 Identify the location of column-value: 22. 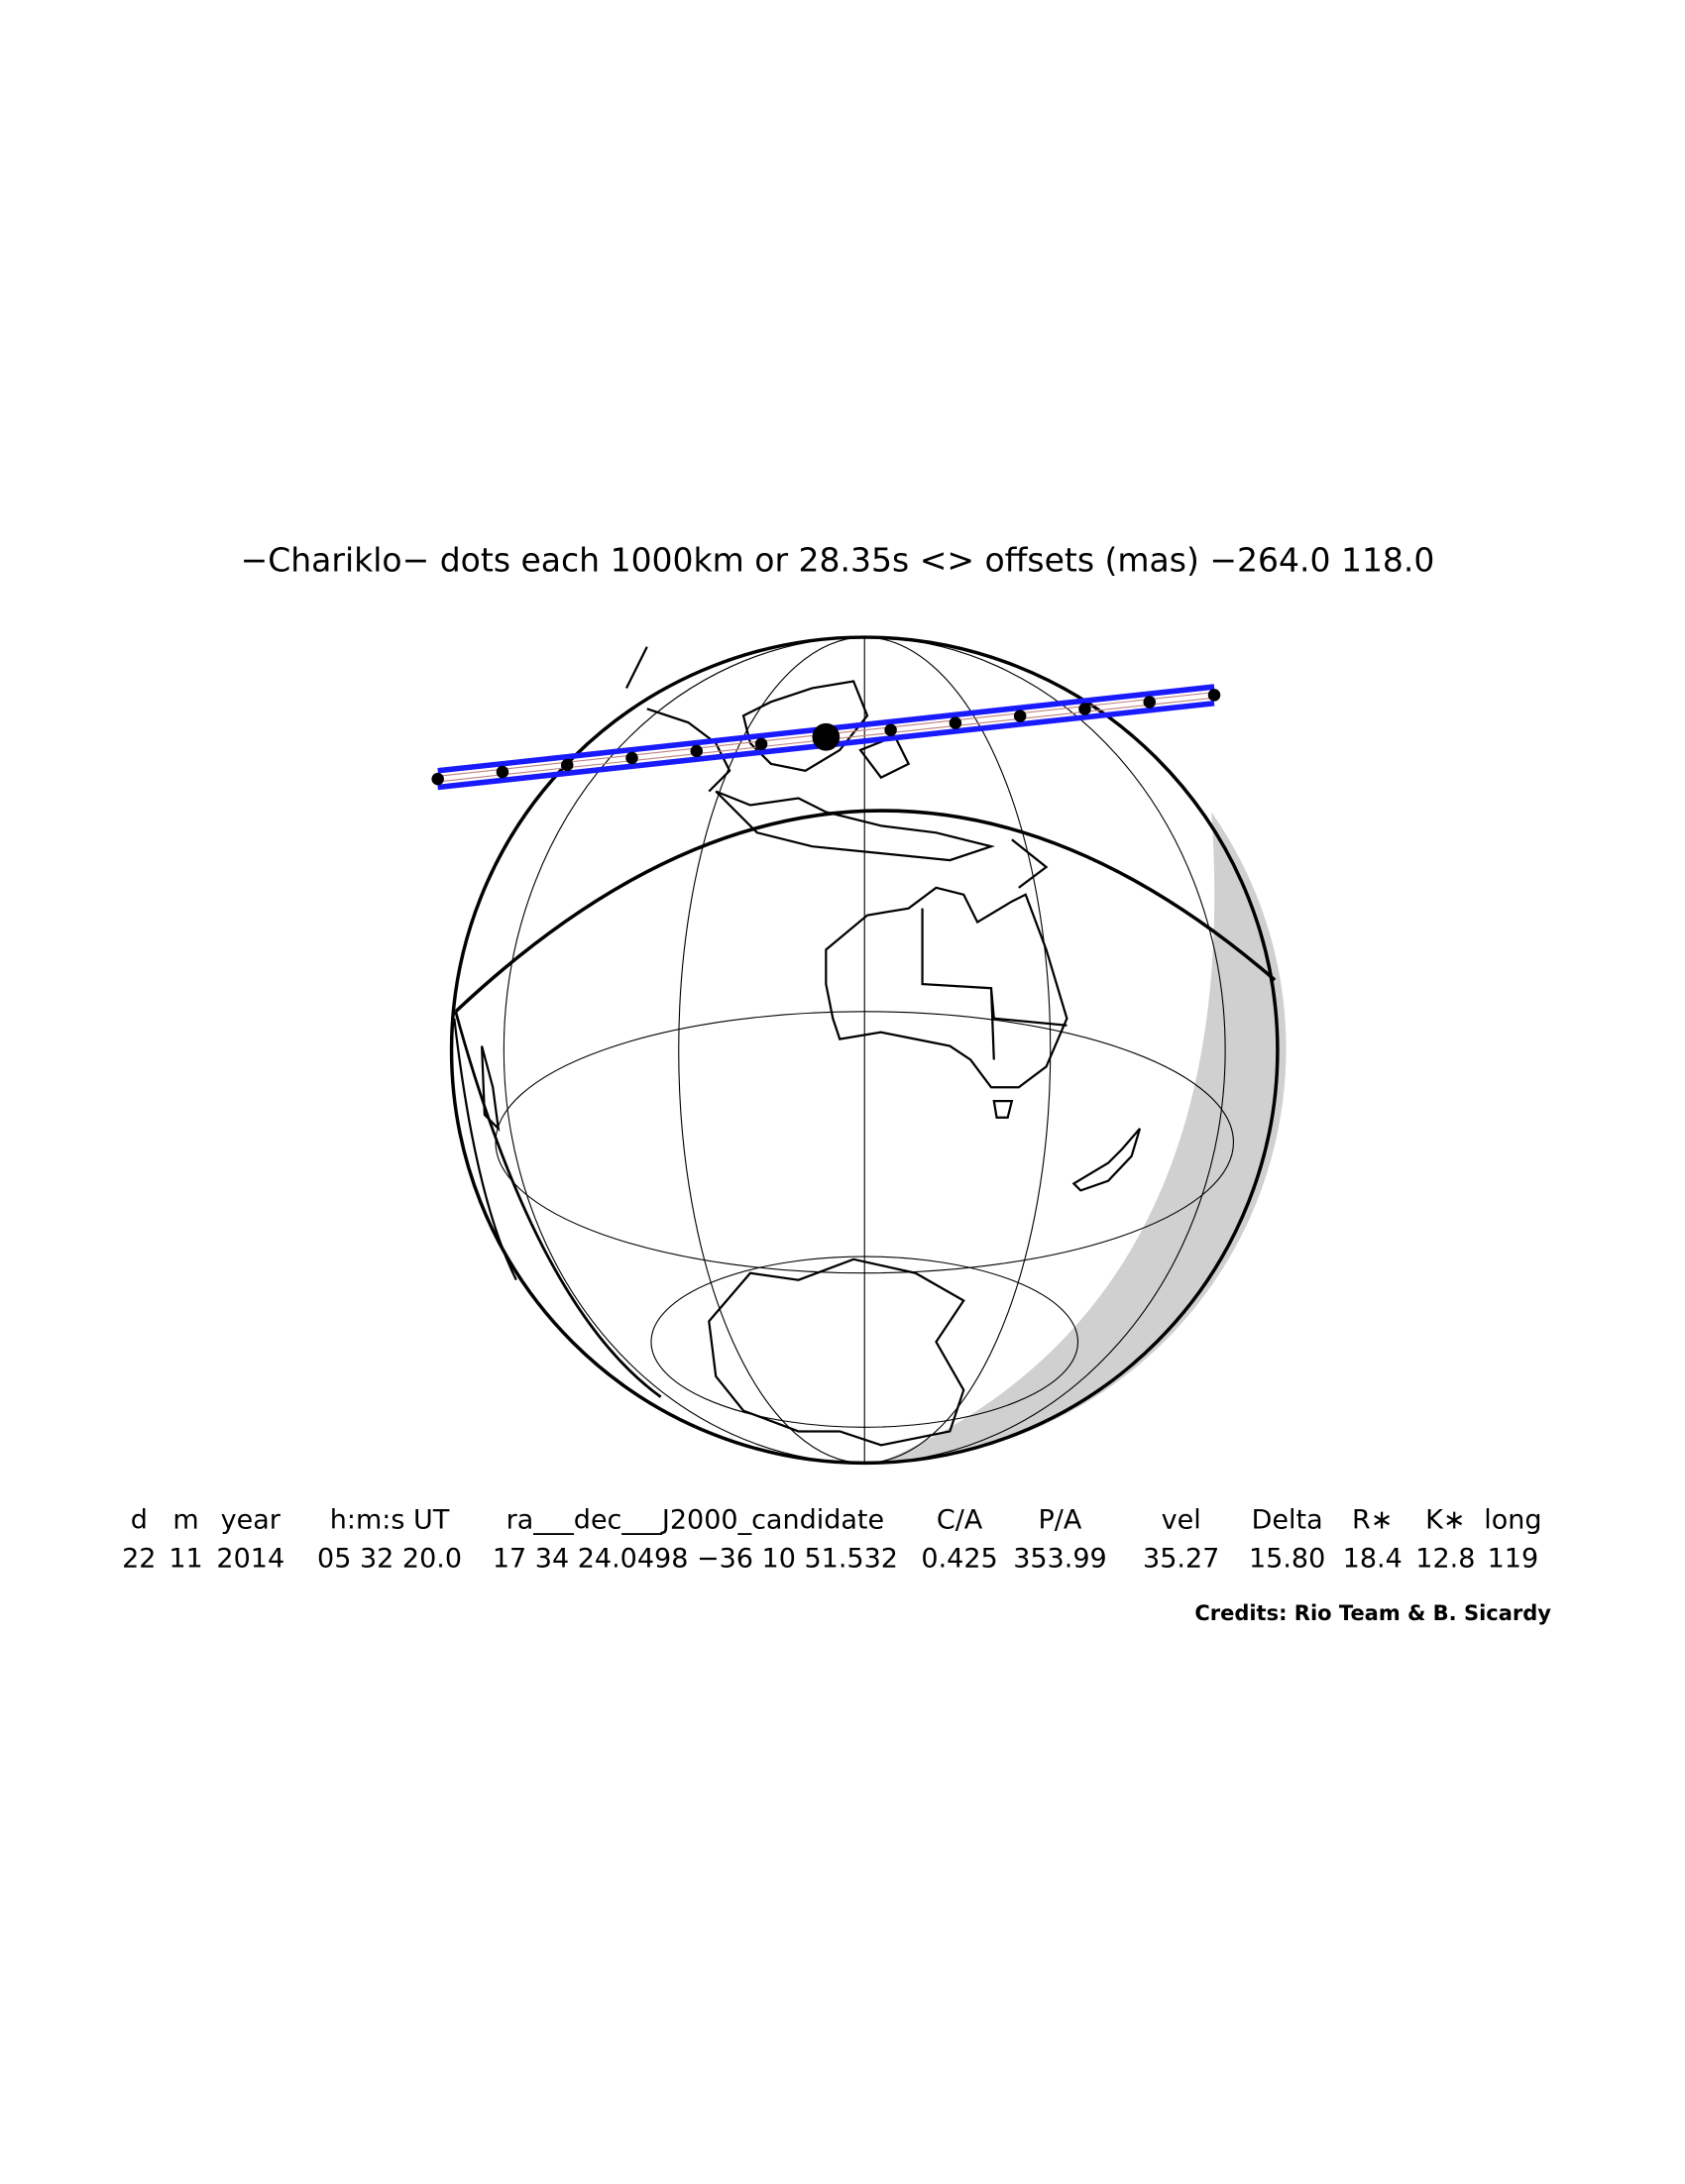
(139, 1559).